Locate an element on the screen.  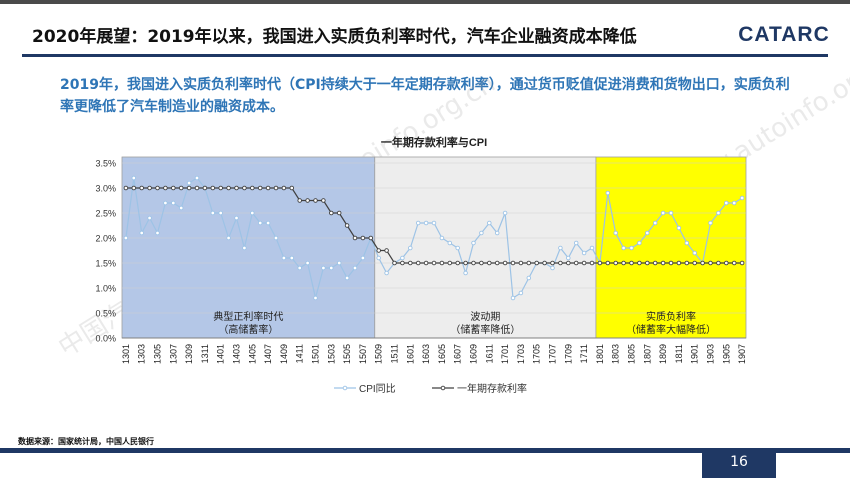
x-tick-label: 1905 is located at coordinates (726, 354).